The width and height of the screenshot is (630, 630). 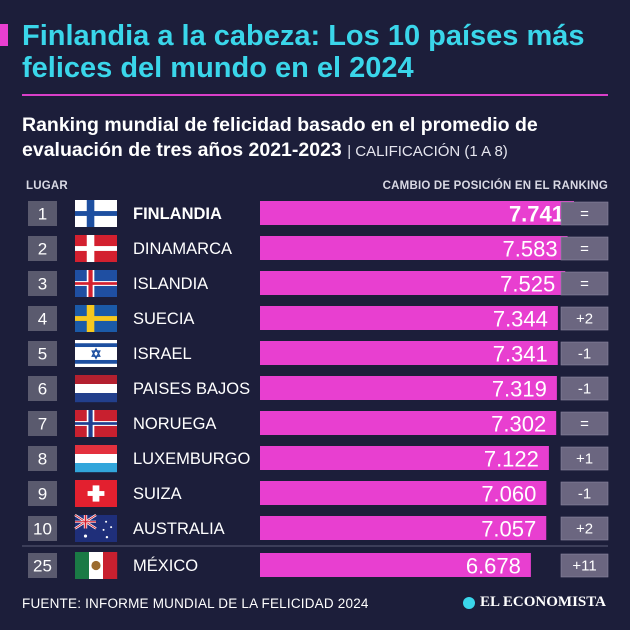 I want to click on change-label: +11, so click(x=584, y=566).